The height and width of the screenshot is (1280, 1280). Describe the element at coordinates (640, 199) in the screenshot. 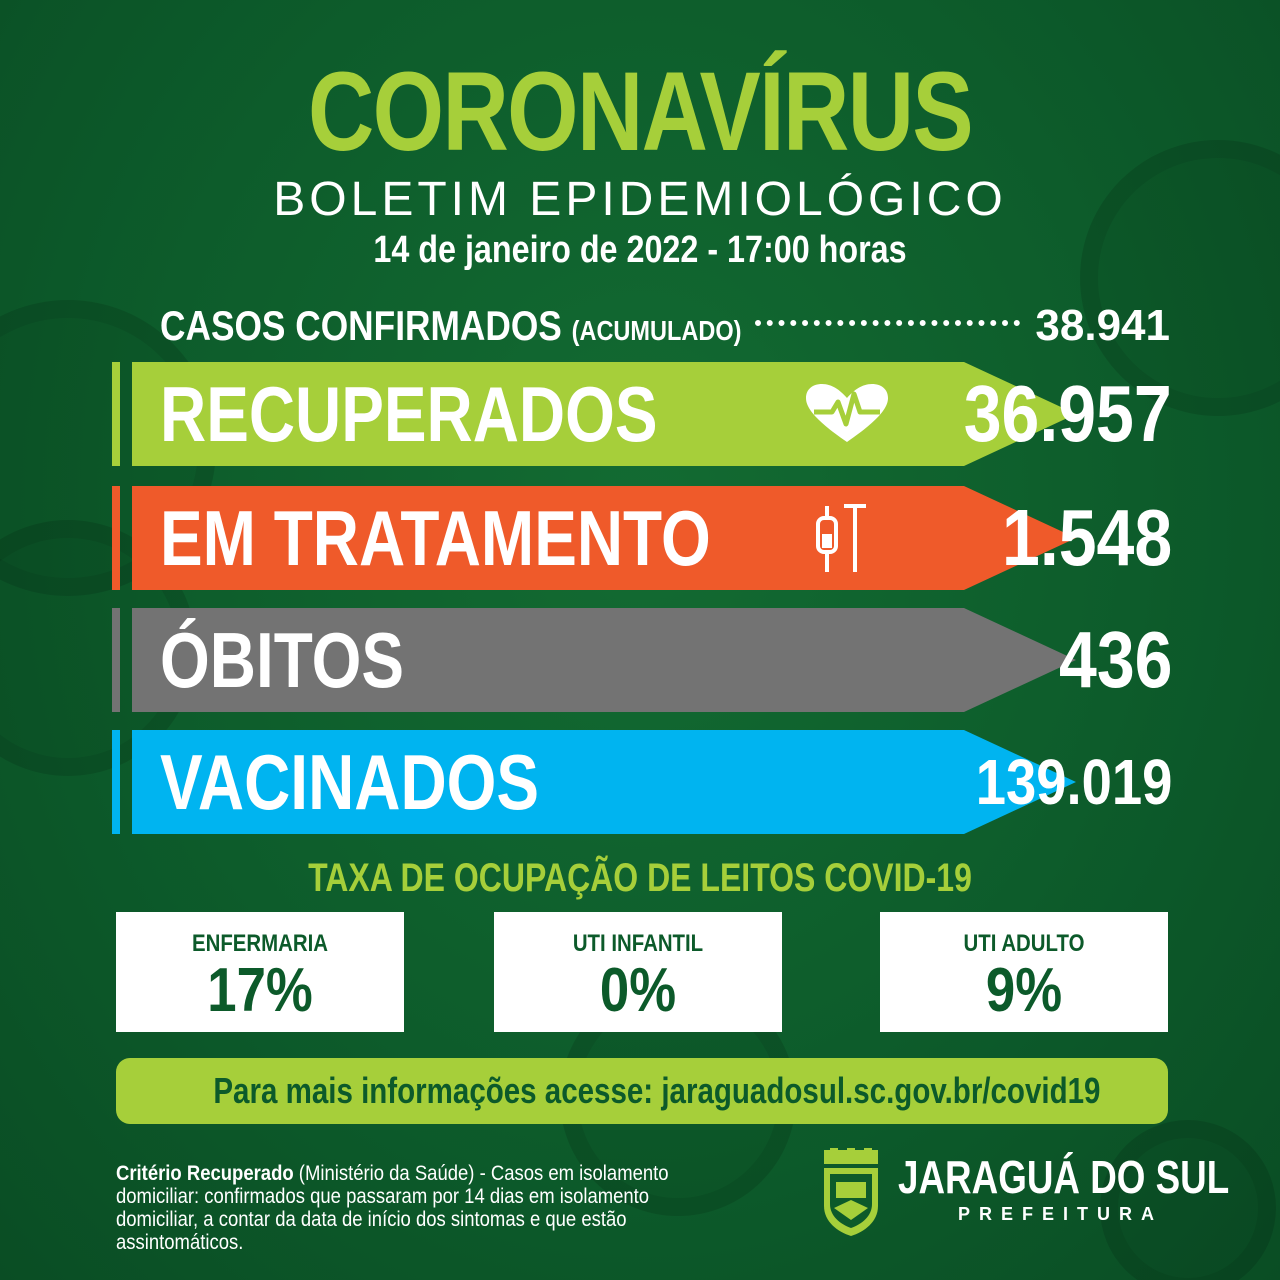

I see `subtitle: BOLETIM EPIDEMIOLÓGICO` at that location.